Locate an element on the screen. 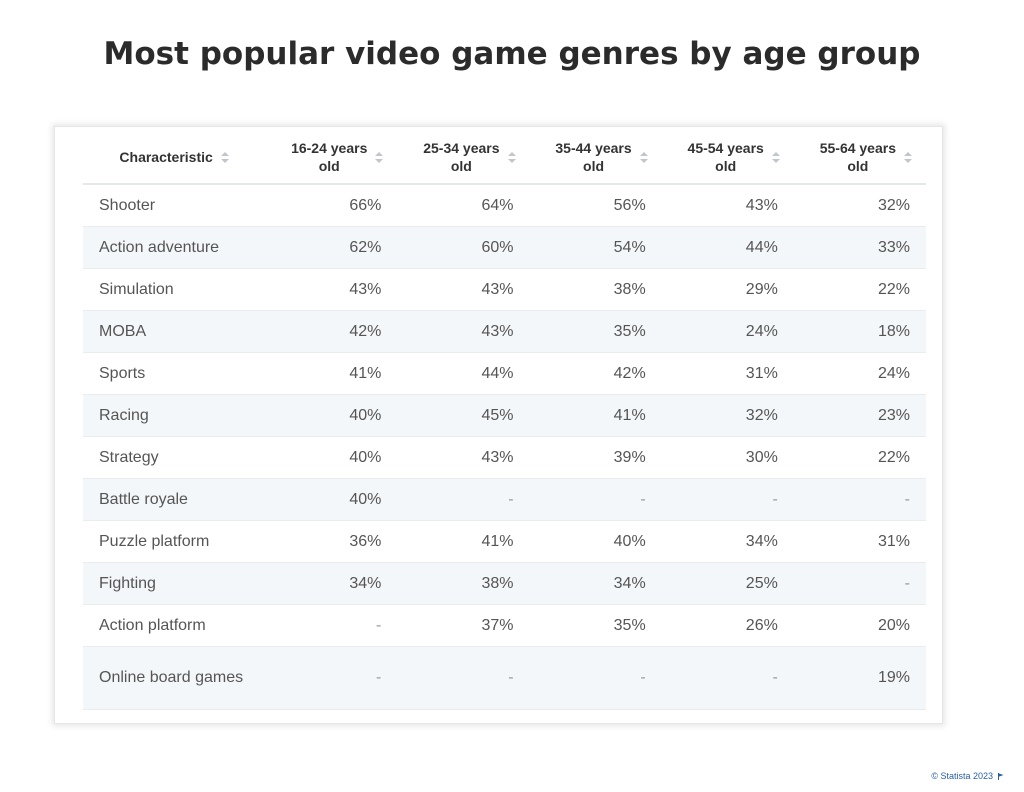  row-label: Strategy is located at coordinates (174, 457).